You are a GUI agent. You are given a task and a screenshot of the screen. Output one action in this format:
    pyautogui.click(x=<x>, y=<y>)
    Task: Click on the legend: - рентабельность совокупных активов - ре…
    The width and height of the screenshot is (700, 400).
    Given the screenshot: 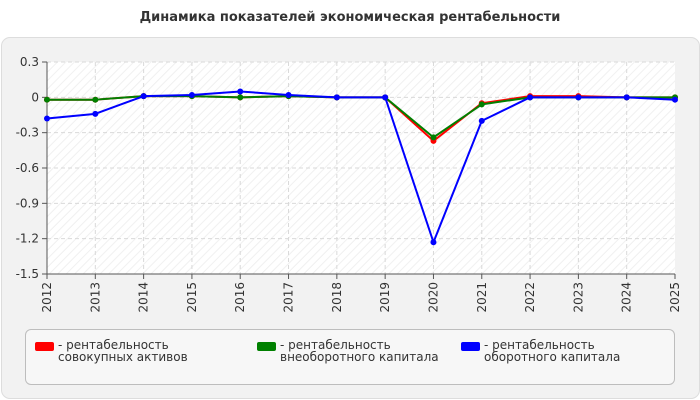 What is the action you would take?
    pyautogui.click(x=350, y=357)
    